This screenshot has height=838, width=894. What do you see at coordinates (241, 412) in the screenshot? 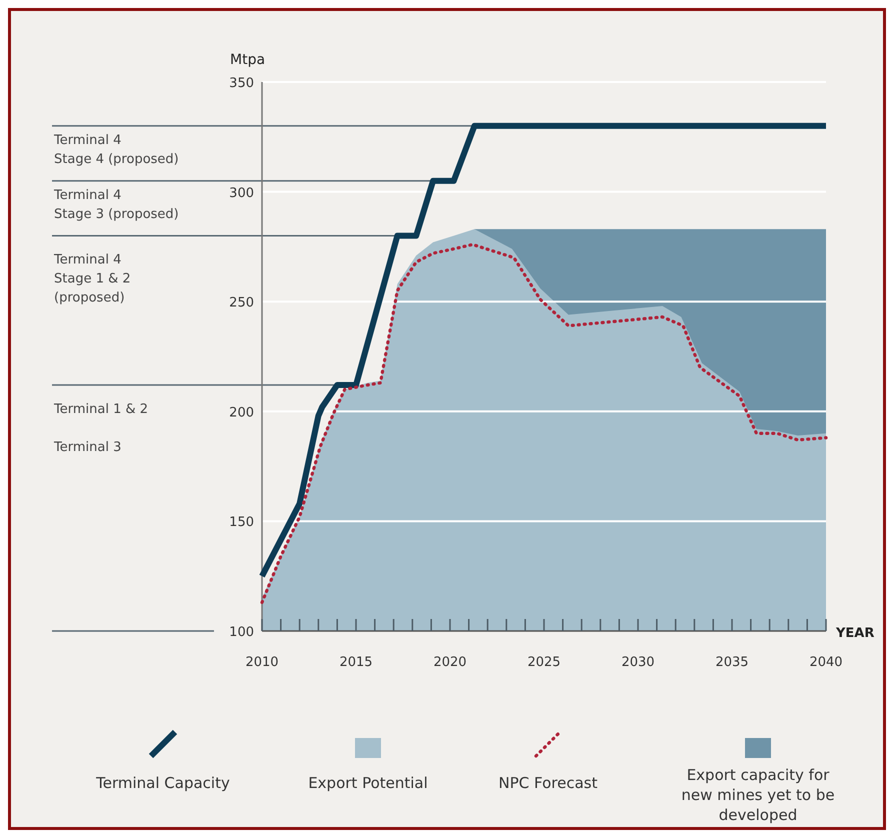
I see `y-tick-label: 200` at bounding box center [241, 412].